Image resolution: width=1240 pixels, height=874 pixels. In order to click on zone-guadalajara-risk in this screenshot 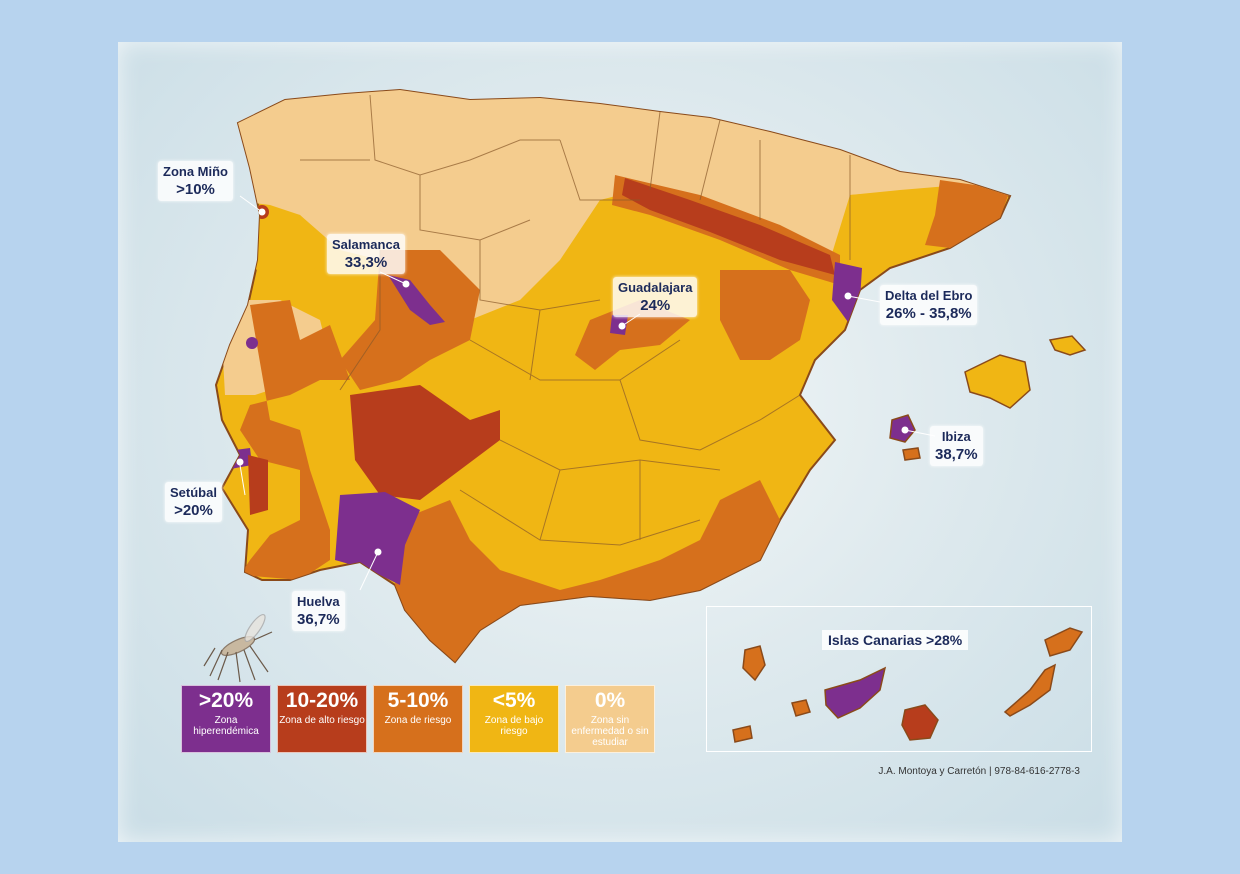, I will do `click(632, 335)`.